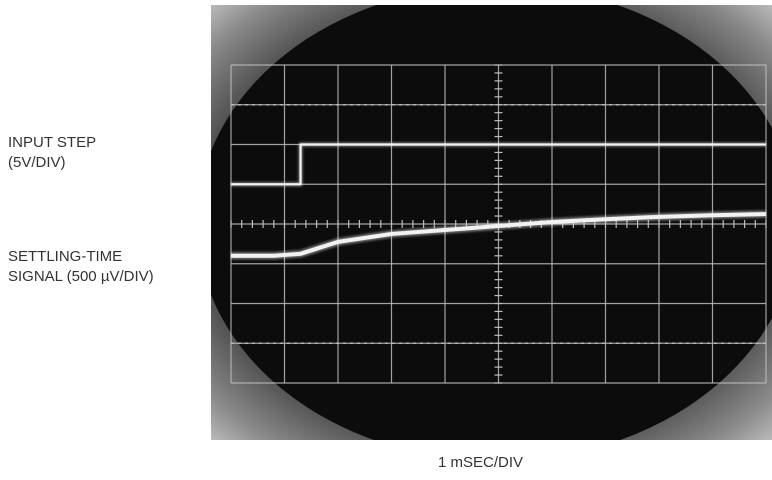 Image resolution: width=772 pixels, height=480 pixels. I want to click on x-axis-label: 1 mSEC/DIV, so click(481, 462).